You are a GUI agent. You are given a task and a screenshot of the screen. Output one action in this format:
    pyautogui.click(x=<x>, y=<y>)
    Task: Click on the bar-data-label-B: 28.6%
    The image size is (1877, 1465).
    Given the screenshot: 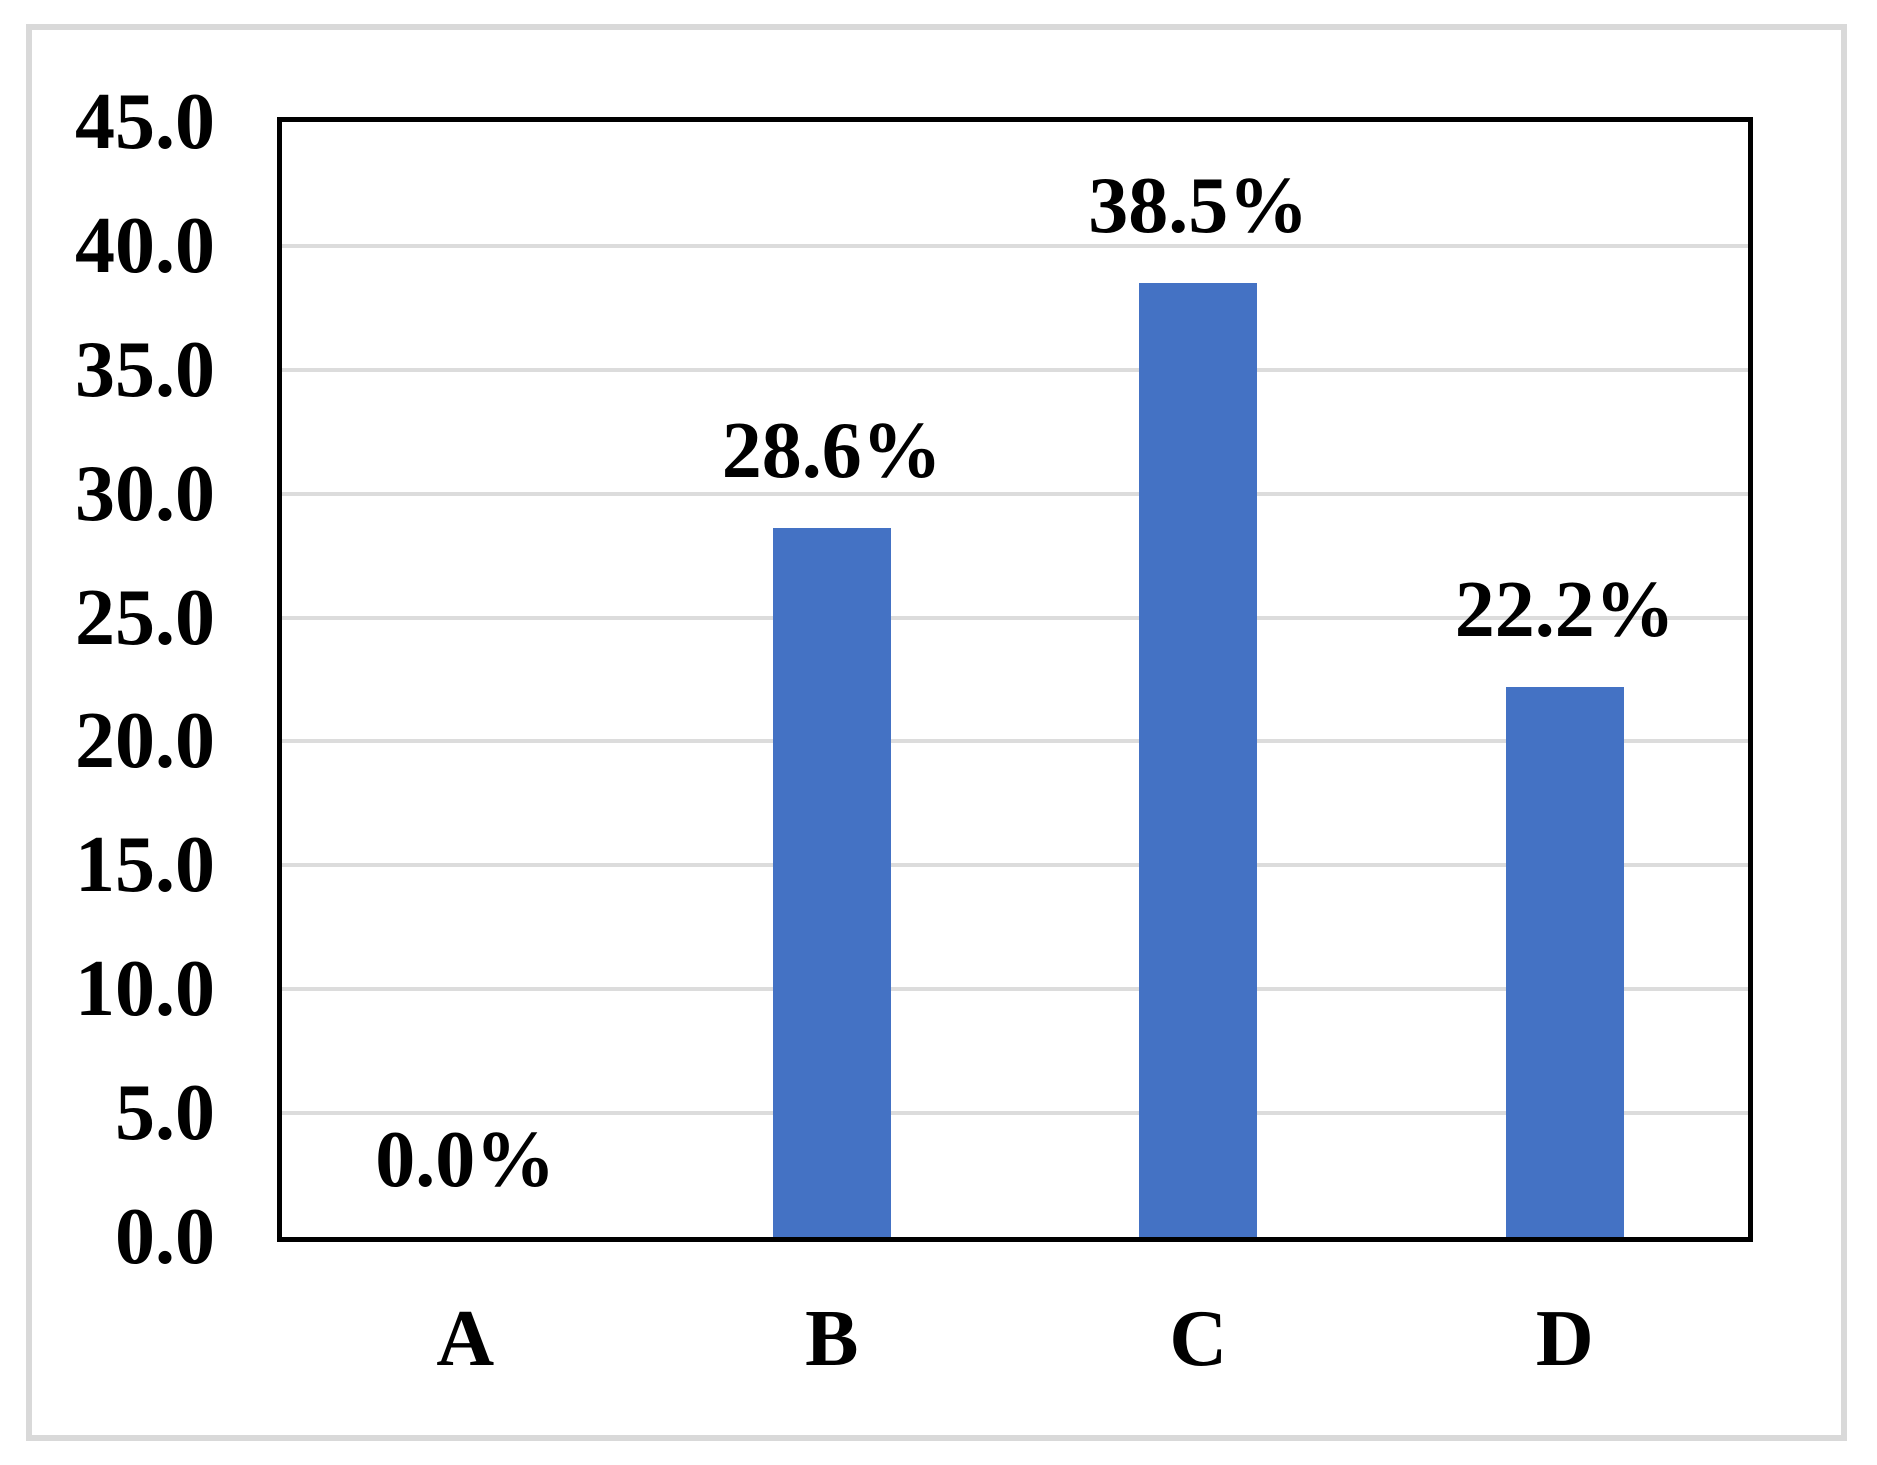 What is the action you would take?
    pyautogui.click(x=831, y=451)
    